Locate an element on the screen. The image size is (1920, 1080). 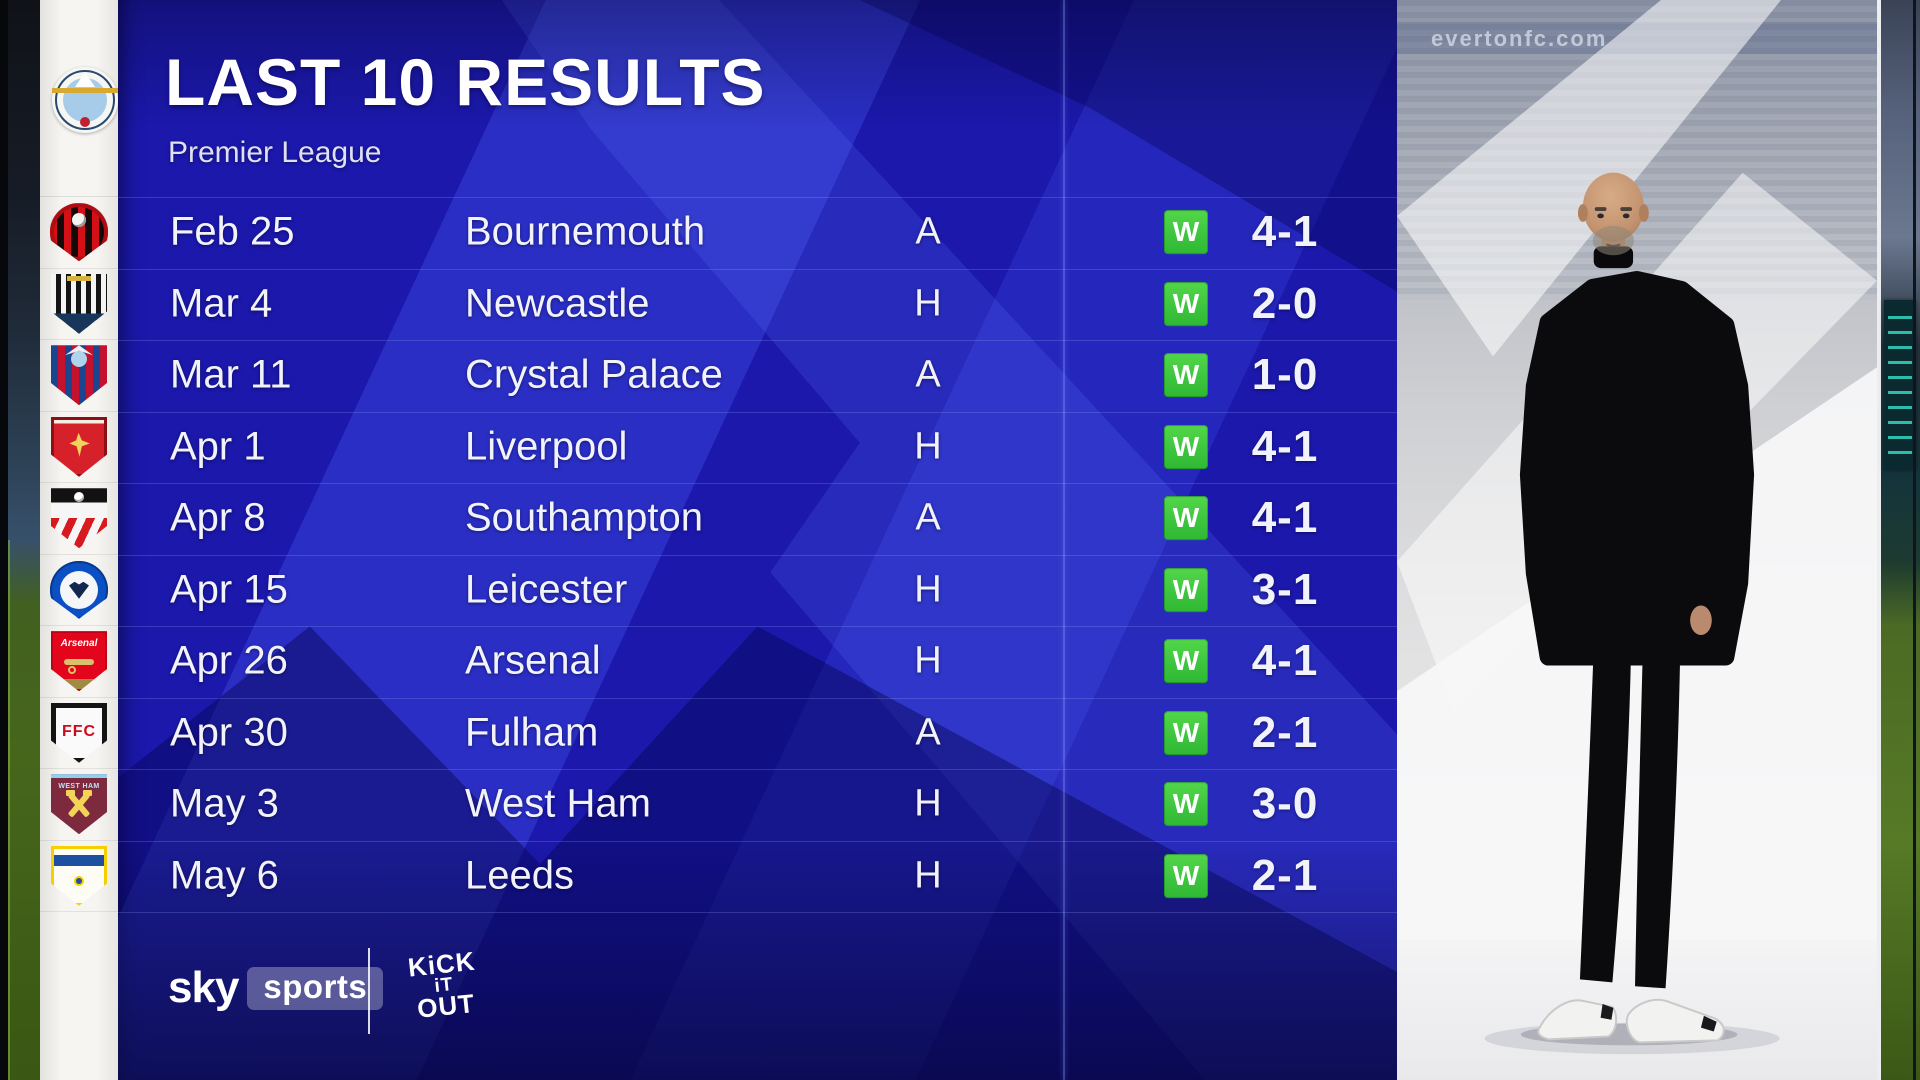
opponent-club-badge: FFC is located at coordinates (79, 732).